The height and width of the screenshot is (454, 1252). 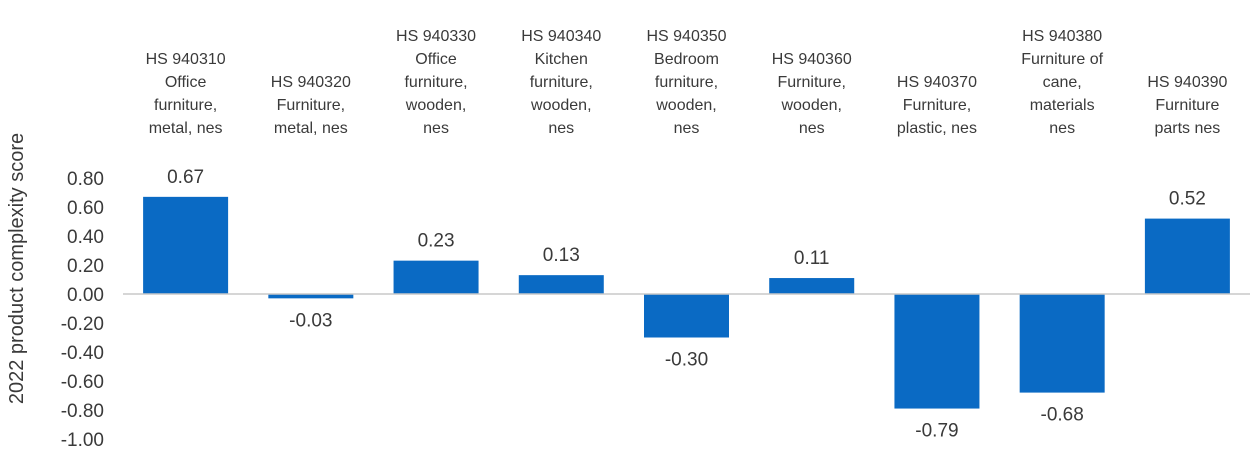 What do you see at coordinates (82, 411) in the screenshot?
I see `y-tick-label: -0.80` at bounding box center [82, 411].